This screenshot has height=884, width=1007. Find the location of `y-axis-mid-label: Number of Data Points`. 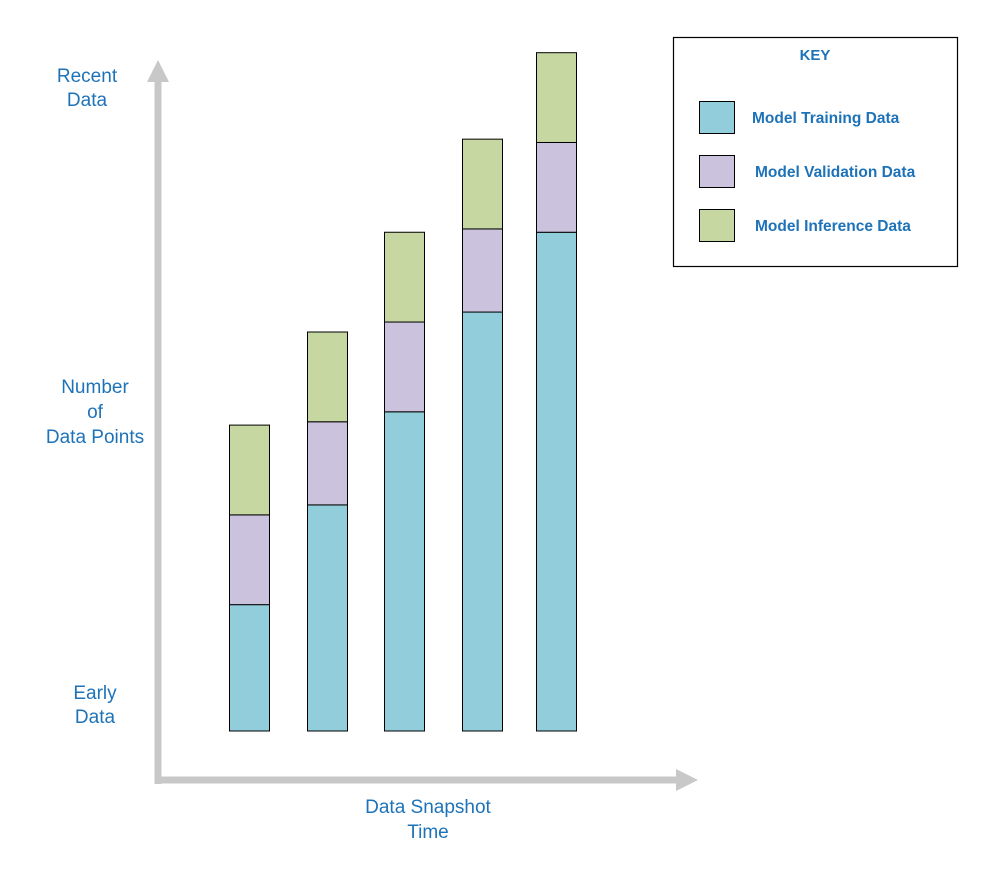

y-axis-mid-label: Number of Data Points is located at coordinates (95, 412).